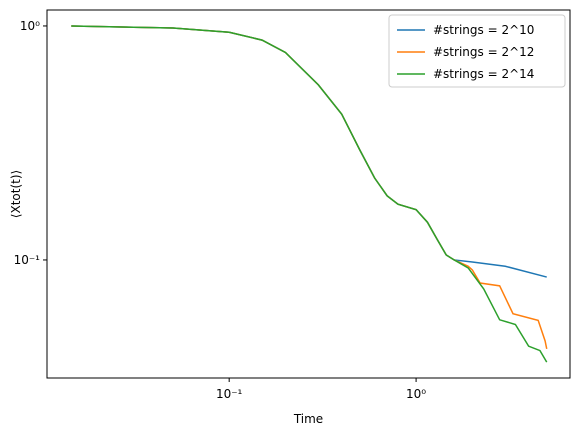 The image size is (578, 437). What do you see at coordinates (483, 52) in the screenshot?
I see `legend-label: #strings = 2^12` at bounding box center [483, 52].